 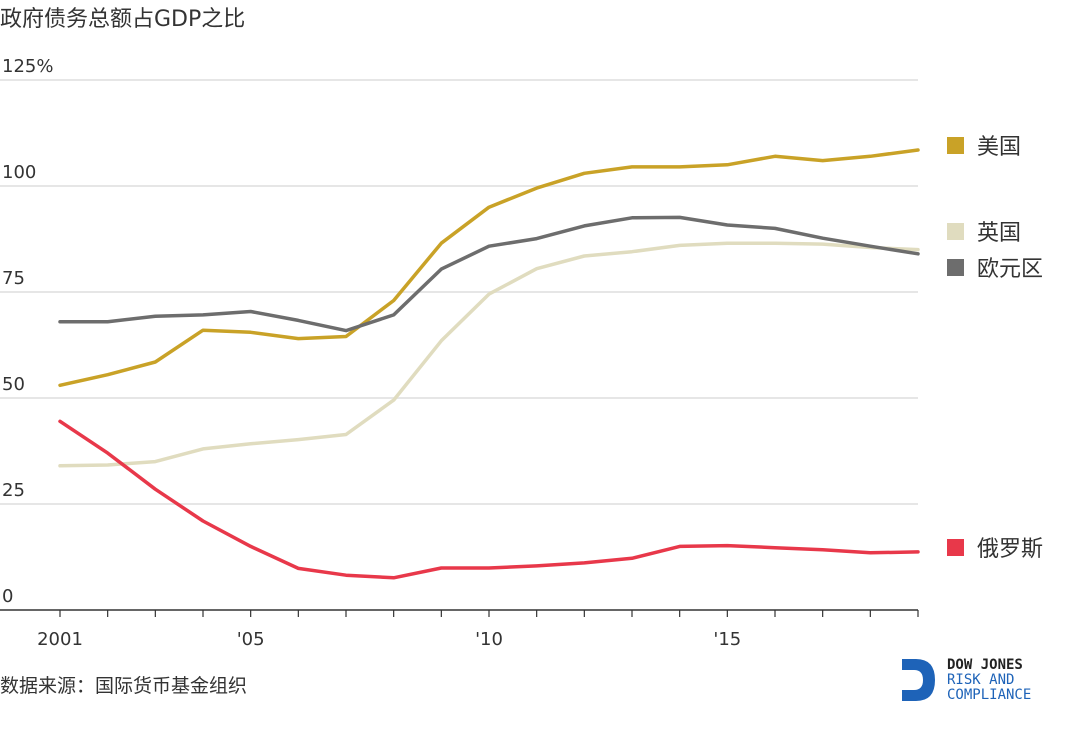 I want to click on y-tick-label: 100, so click(x=19, y=172).